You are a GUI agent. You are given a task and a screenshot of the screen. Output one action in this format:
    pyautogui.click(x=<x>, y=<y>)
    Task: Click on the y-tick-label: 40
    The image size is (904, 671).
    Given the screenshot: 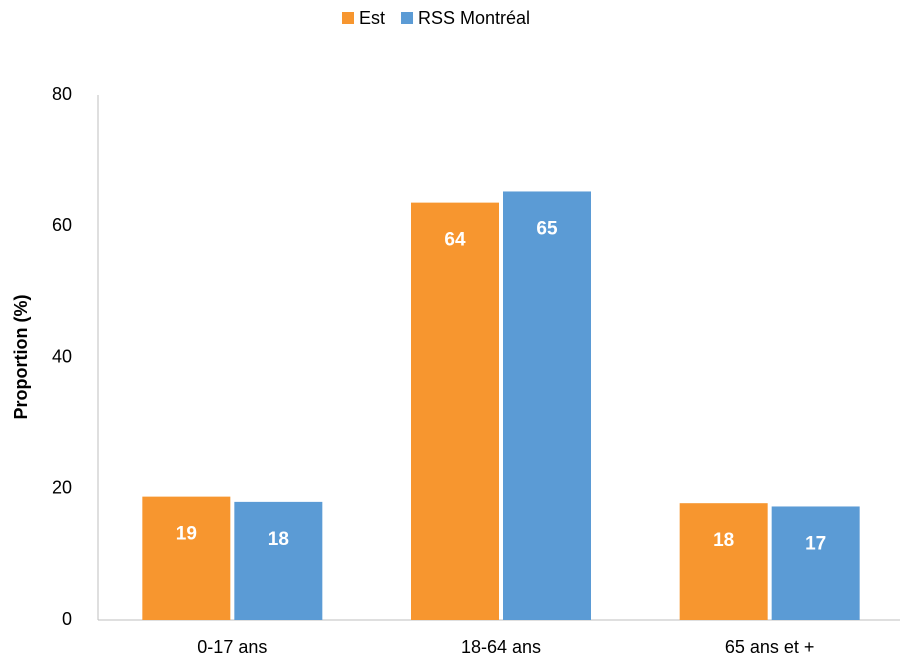 What is the action you would take?
    pyautogui.click(x=62, y=356)
    